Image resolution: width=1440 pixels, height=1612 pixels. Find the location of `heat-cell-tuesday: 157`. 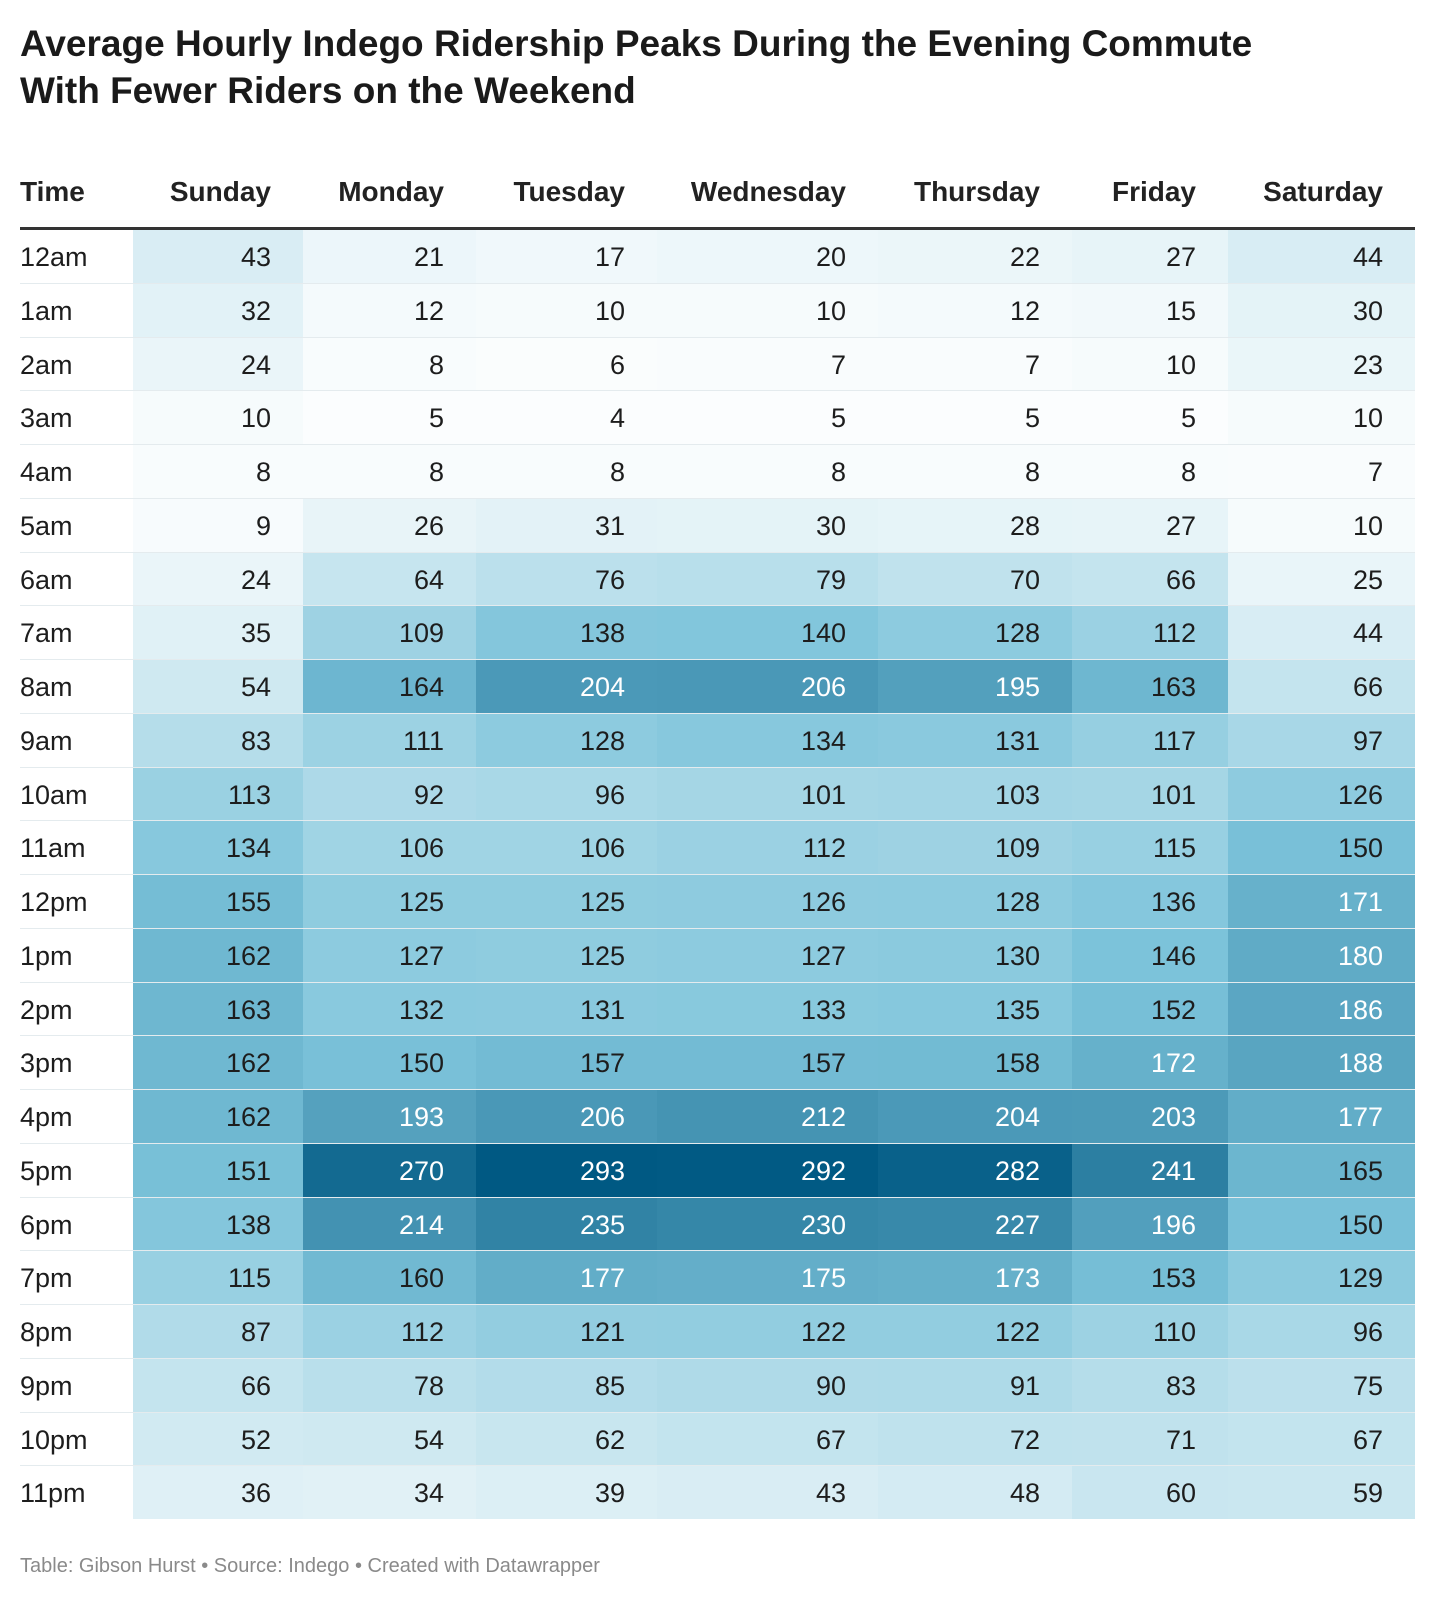

heat-cell-tuesday: 157 is located at coordinates (566, 1063).